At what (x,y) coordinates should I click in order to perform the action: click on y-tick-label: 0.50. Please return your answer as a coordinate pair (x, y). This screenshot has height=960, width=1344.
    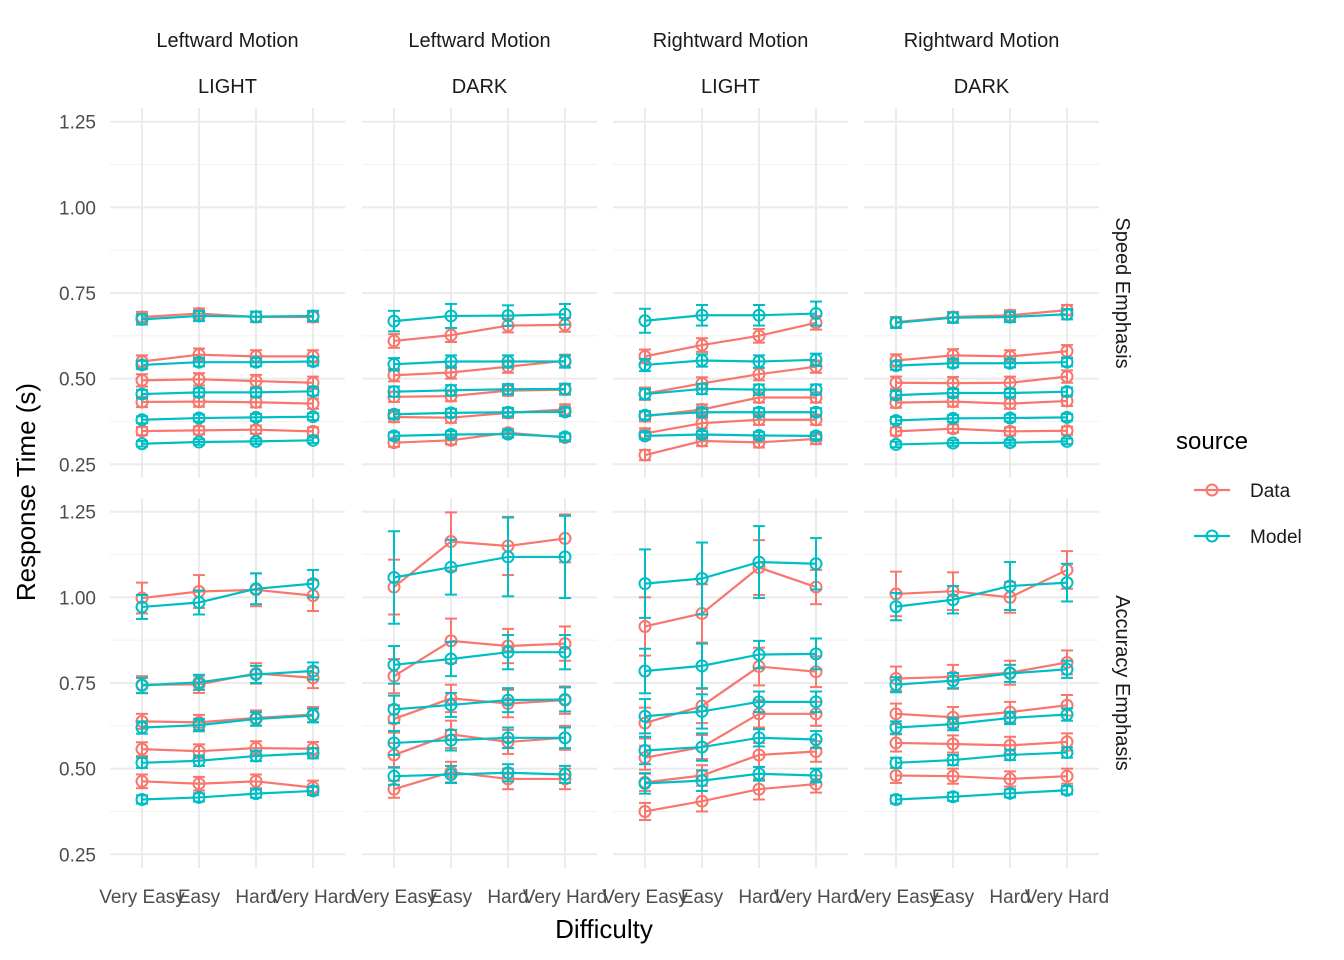
    Looking at the image, I should click on (77, 380).